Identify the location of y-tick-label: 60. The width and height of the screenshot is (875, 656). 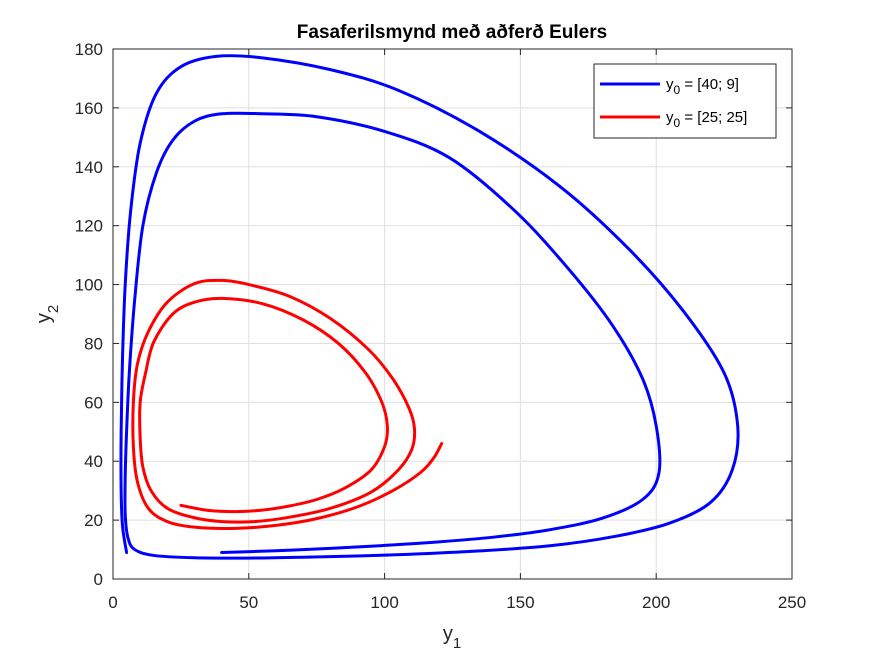
(93, 402).